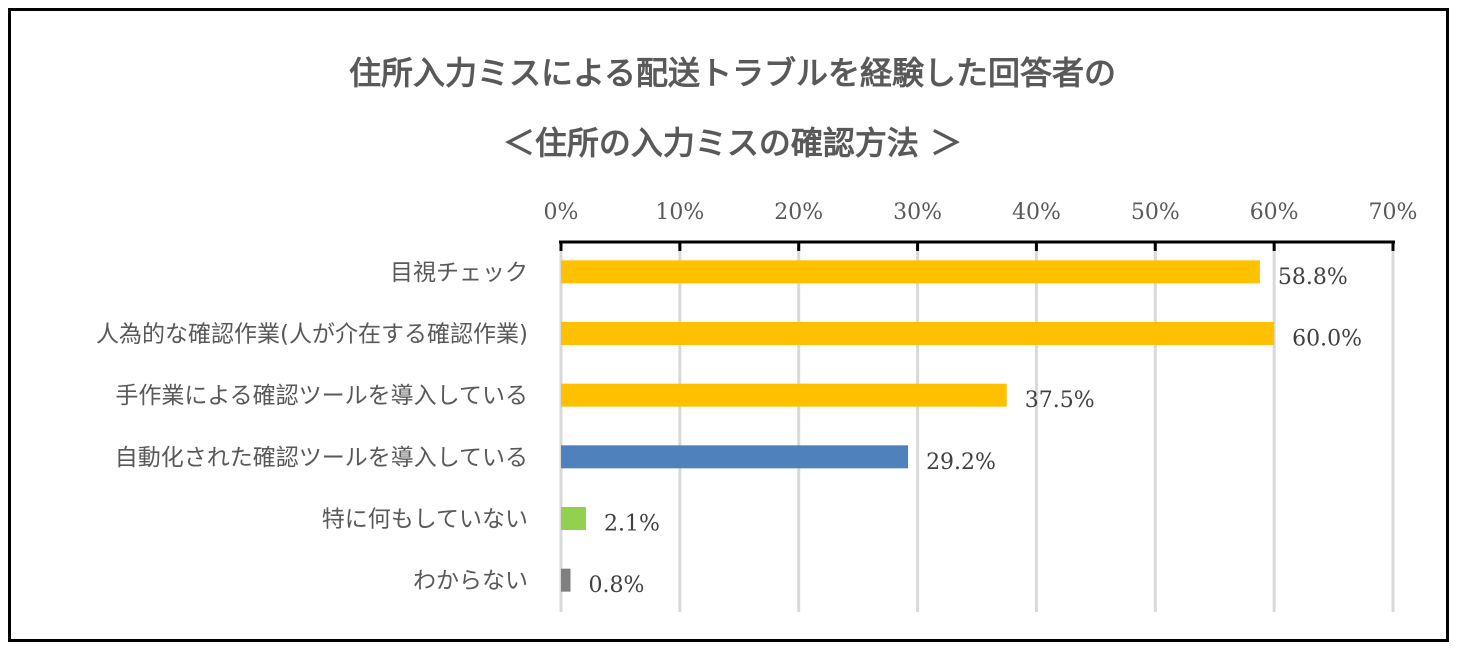  I want to click on data-label: 29.2%, so click(961, 462).